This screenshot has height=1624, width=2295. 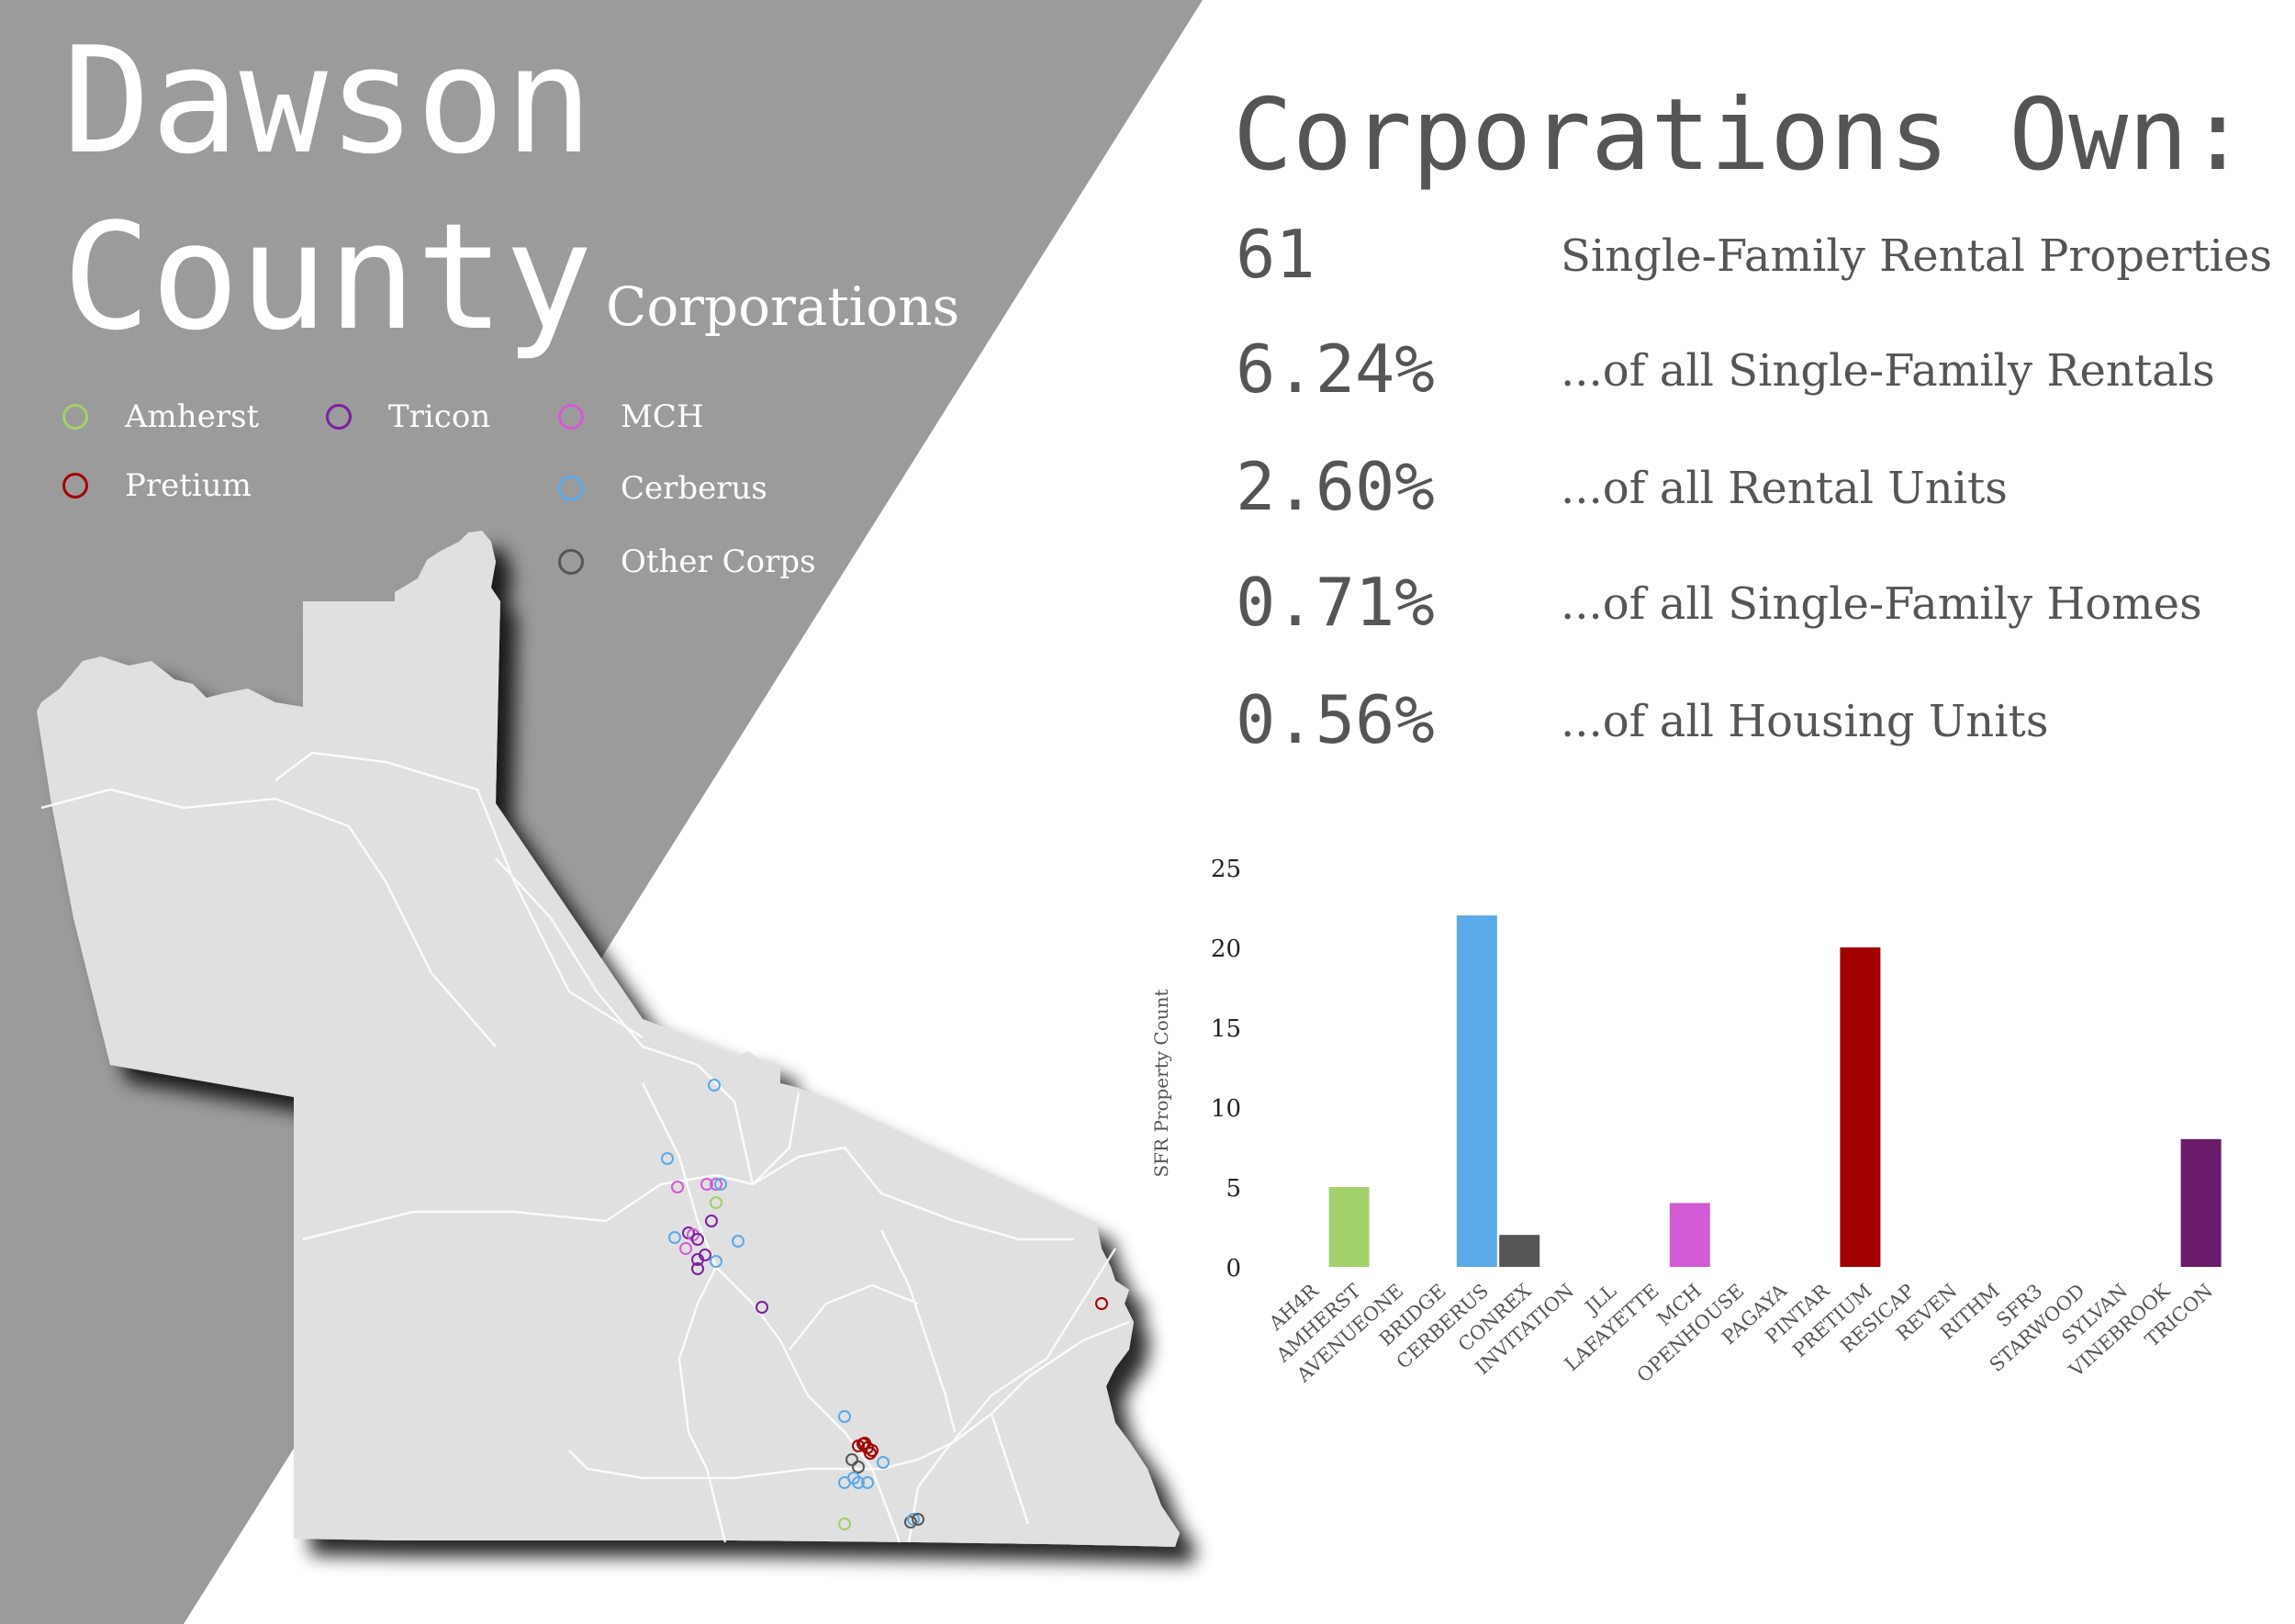 I want to click on legend-item-tricon: Tricon, so click(x=408, y=416).